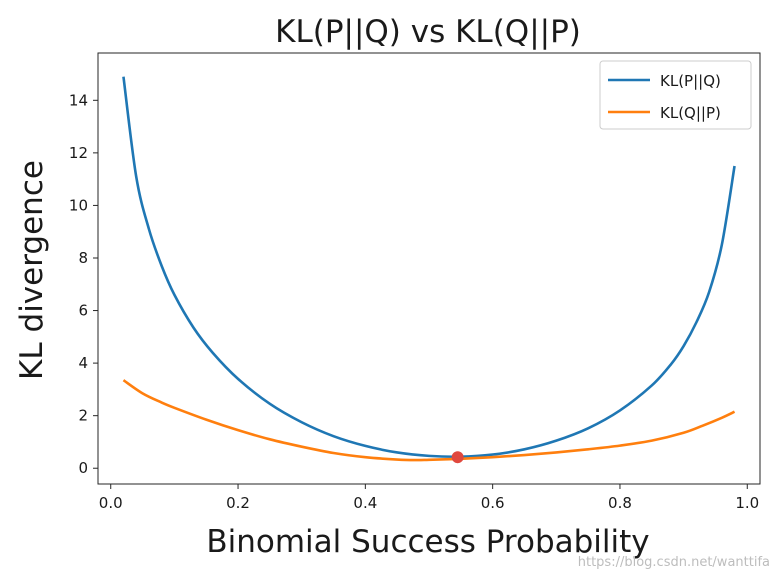  Describe the element at coordinates (83, 258) in the screenshot. I see `y-tick-label: 8` at that location.